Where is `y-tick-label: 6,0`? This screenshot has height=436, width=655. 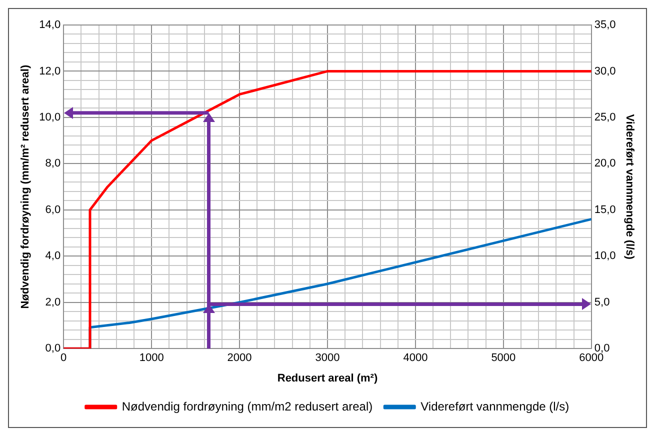 y-tick-label: 6,0 is located at coordinates (53, 210).